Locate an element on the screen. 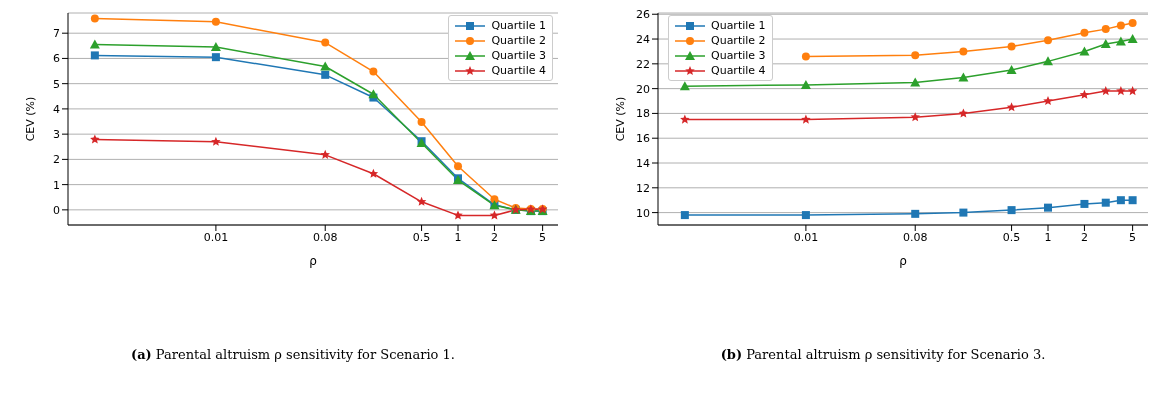 This screenshot has width=1165, height=412. y-tick-label: 26 is located at coordinates (643, 15).